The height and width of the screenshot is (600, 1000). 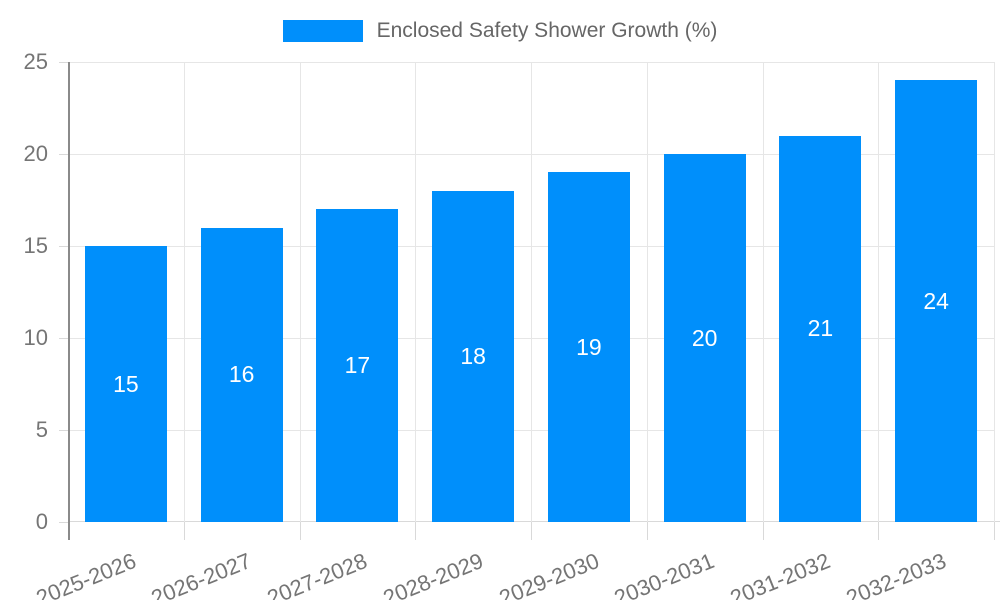 What do you see at coordinates (86, 574) in the screenshot?
I see `x-tick-label: 2025-2026` at bounding box center [86, 574].